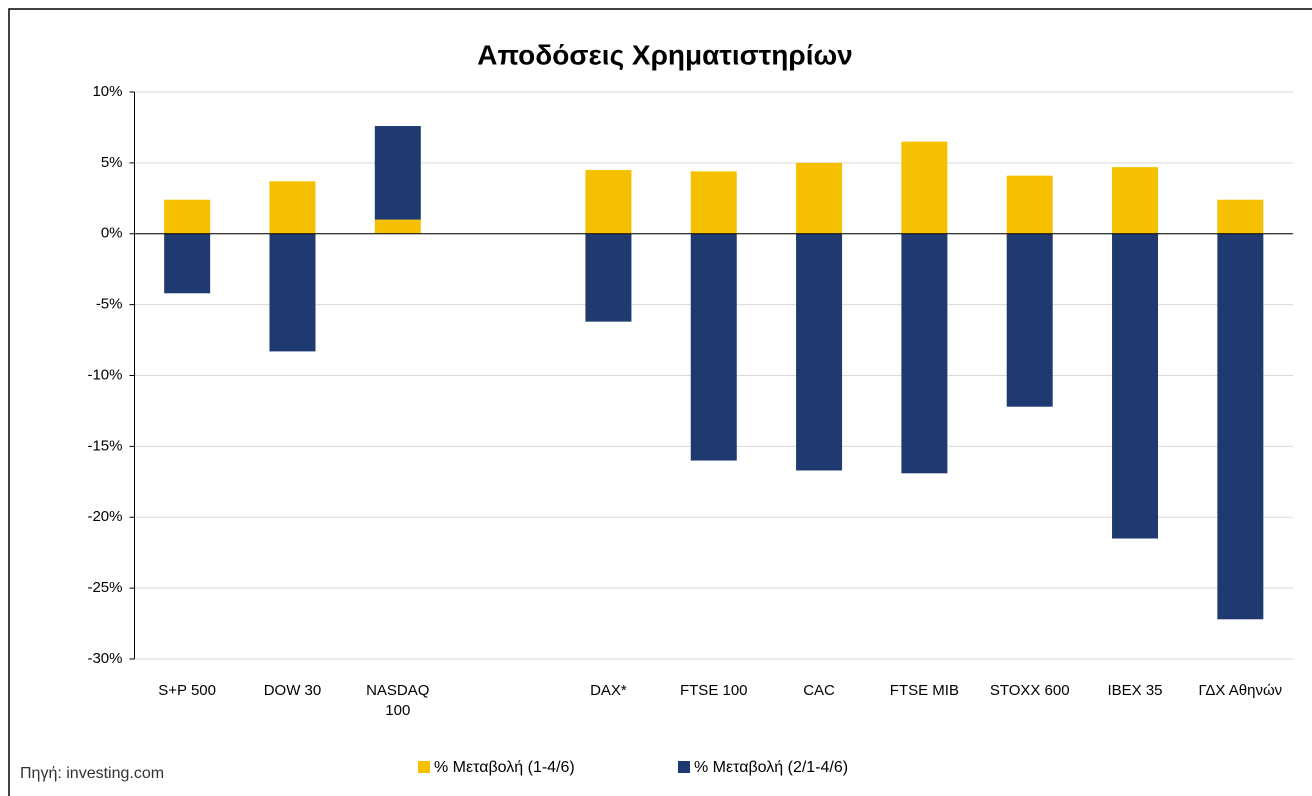  Describe the element at coordinates (713, 690) in the screenshot. I see `x-tick-label: FTSE 100` at that location.